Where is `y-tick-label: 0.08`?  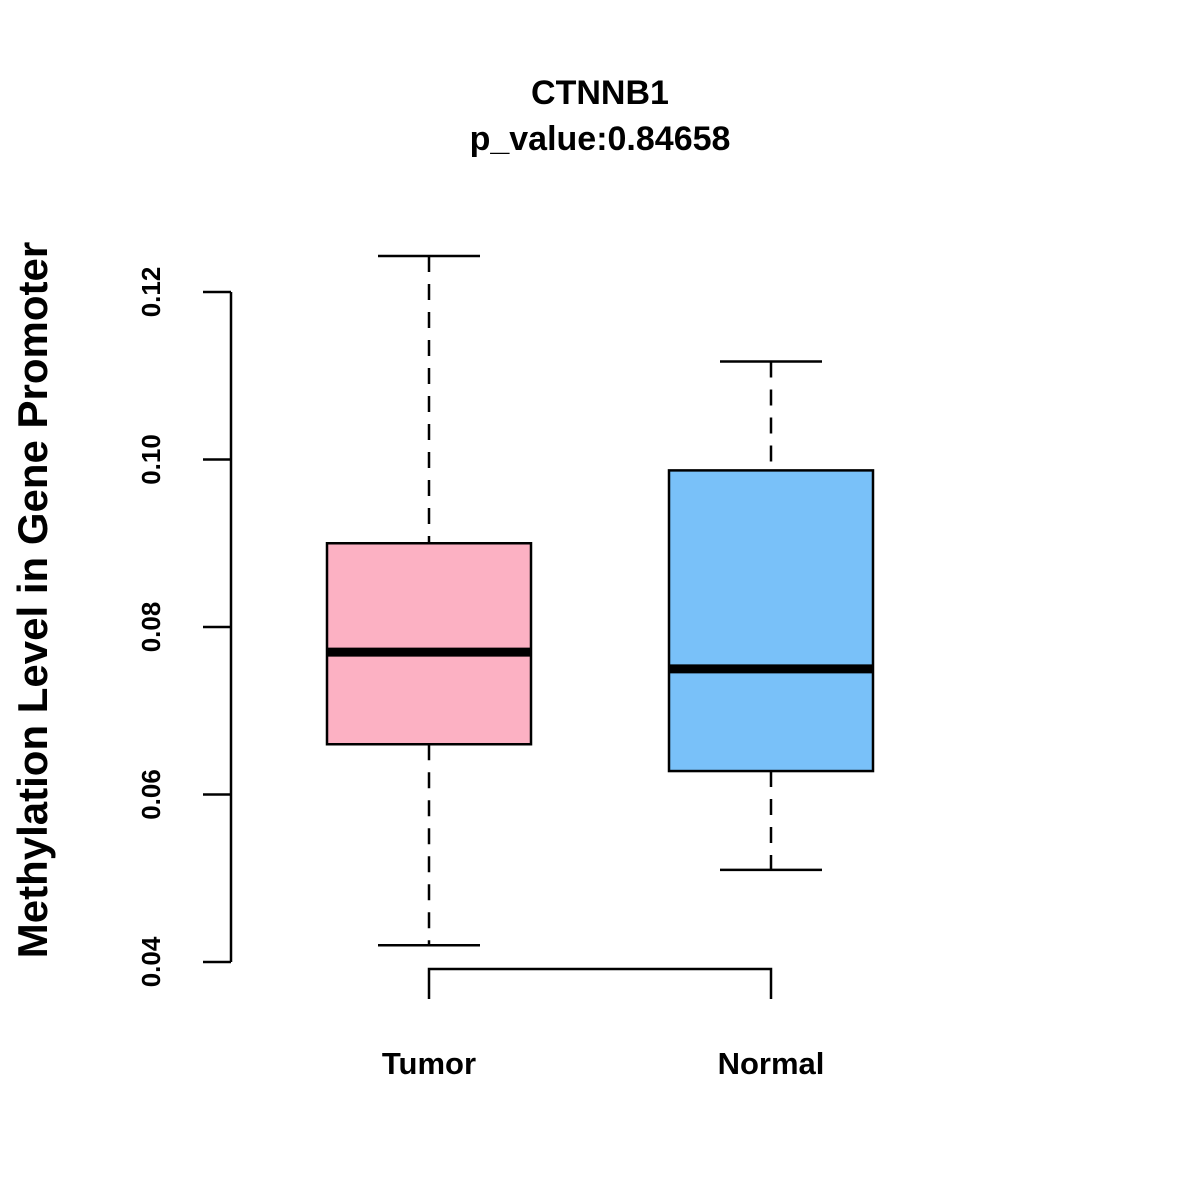 y-tick-label: 0.08 is located at coordinates (151, 627).